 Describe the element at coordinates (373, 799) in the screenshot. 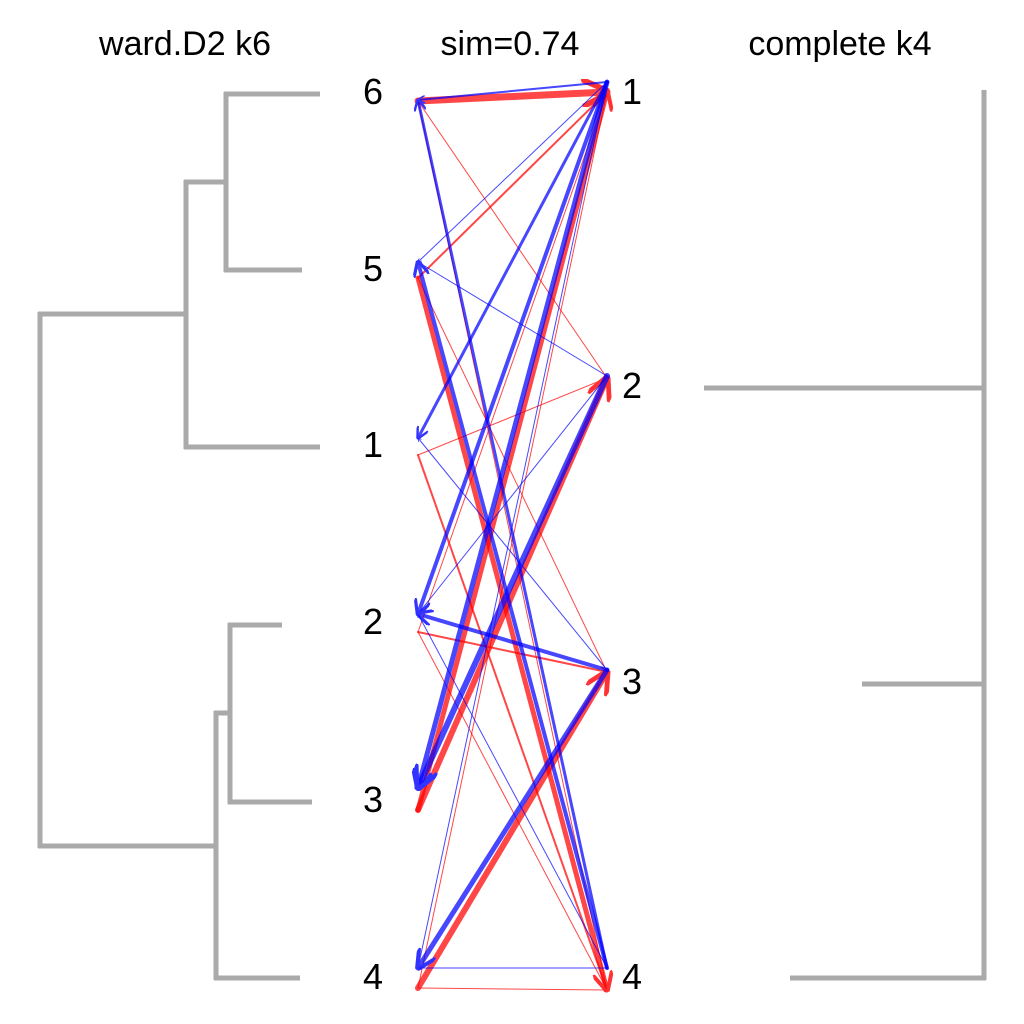

I see `left-leaf-label: 3` at that location.